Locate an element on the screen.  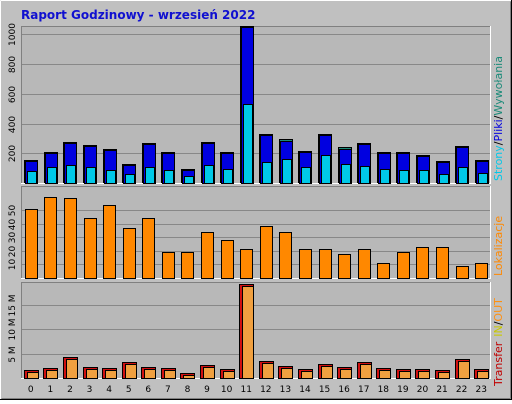
legend-in: IN is located at coordinates (498, 330).